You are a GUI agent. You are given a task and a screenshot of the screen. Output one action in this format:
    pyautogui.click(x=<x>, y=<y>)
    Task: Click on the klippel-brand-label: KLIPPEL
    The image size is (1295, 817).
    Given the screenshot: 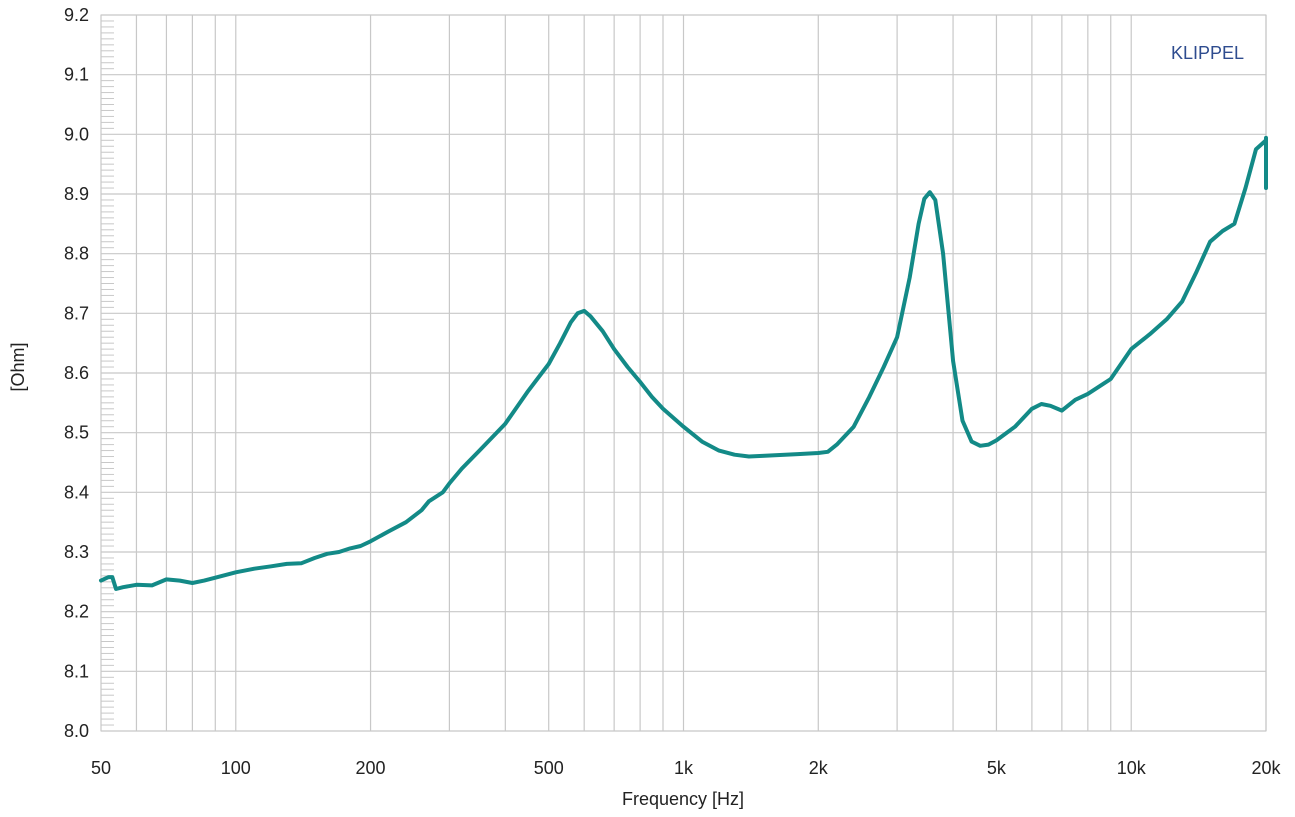 What is the action you would take?
    pyautogui.click(x=1207, y=53)
    